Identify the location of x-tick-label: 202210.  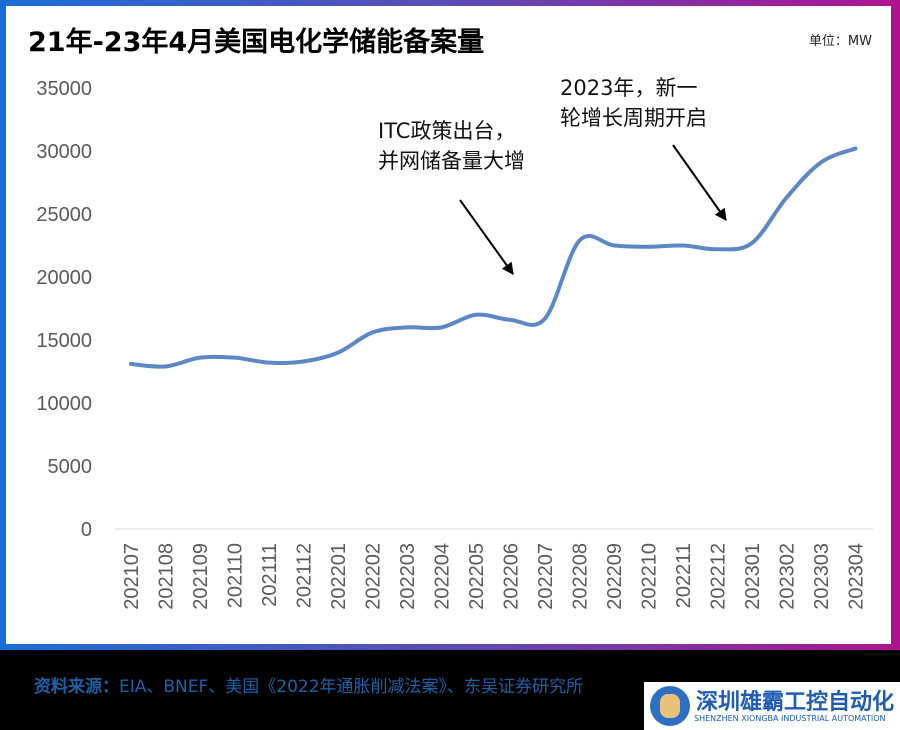
(650, 576).